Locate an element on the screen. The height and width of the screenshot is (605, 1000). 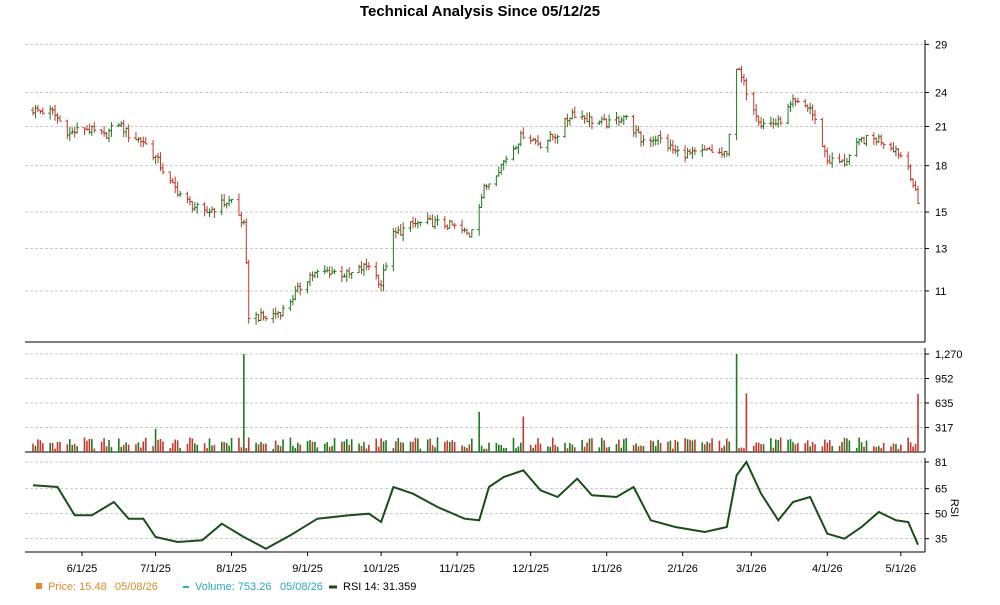
x-tick-label: 12/1/25 is located at coordinates (530, 569).